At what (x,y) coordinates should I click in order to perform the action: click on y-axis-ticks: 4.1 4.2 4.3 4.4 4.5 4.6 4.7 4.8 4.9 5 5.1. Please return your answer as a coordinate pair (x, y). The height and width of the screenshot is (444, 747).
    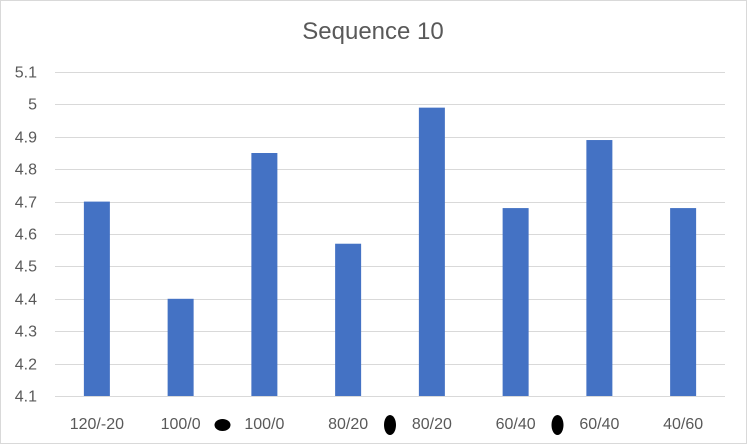
    Looking at the image, I should click on (26, 235).